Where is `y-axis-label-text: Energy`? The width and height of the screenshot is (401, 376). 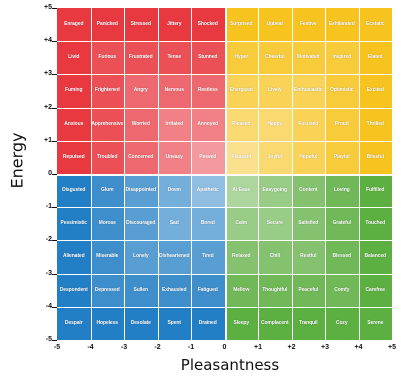
y-axis-label-text: Energy is located at coordinates (17, 160).